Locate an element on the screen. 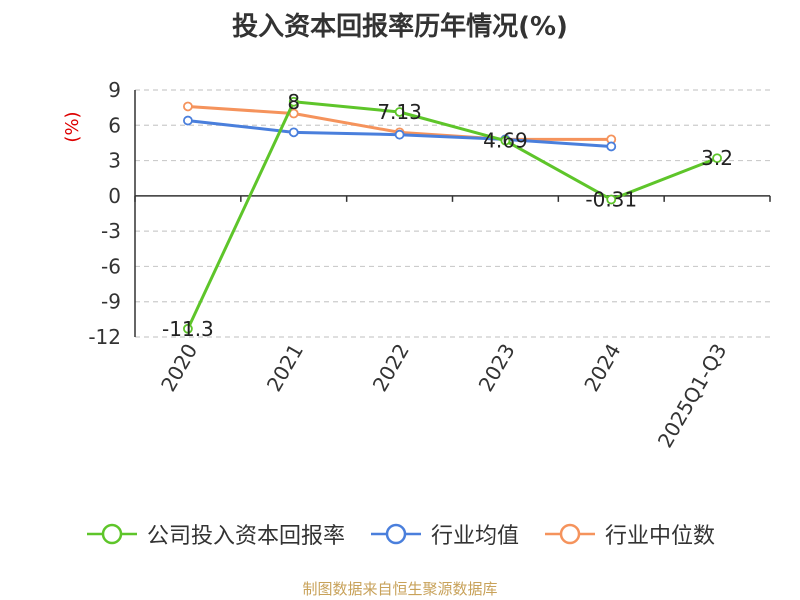 The image size is (800, 600). legend-item: 行业中位数 is located at coordinates (629, 534).